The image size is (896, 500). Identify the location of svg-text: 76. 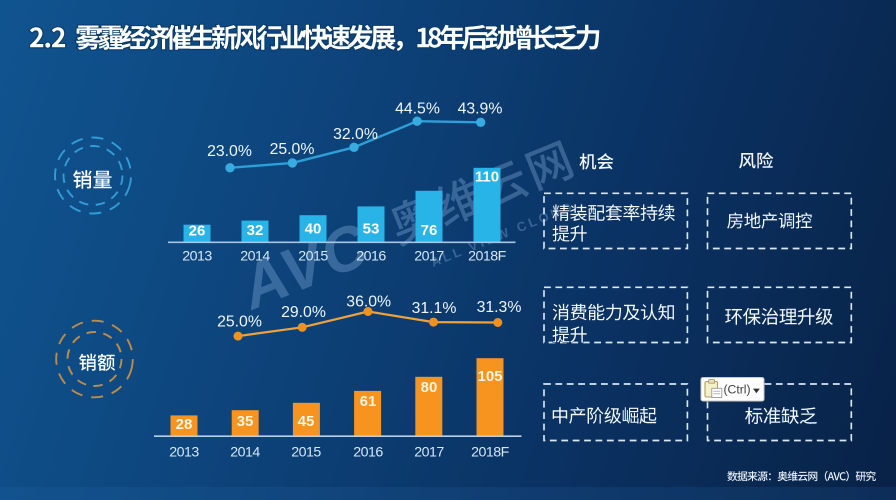
(429, 230).